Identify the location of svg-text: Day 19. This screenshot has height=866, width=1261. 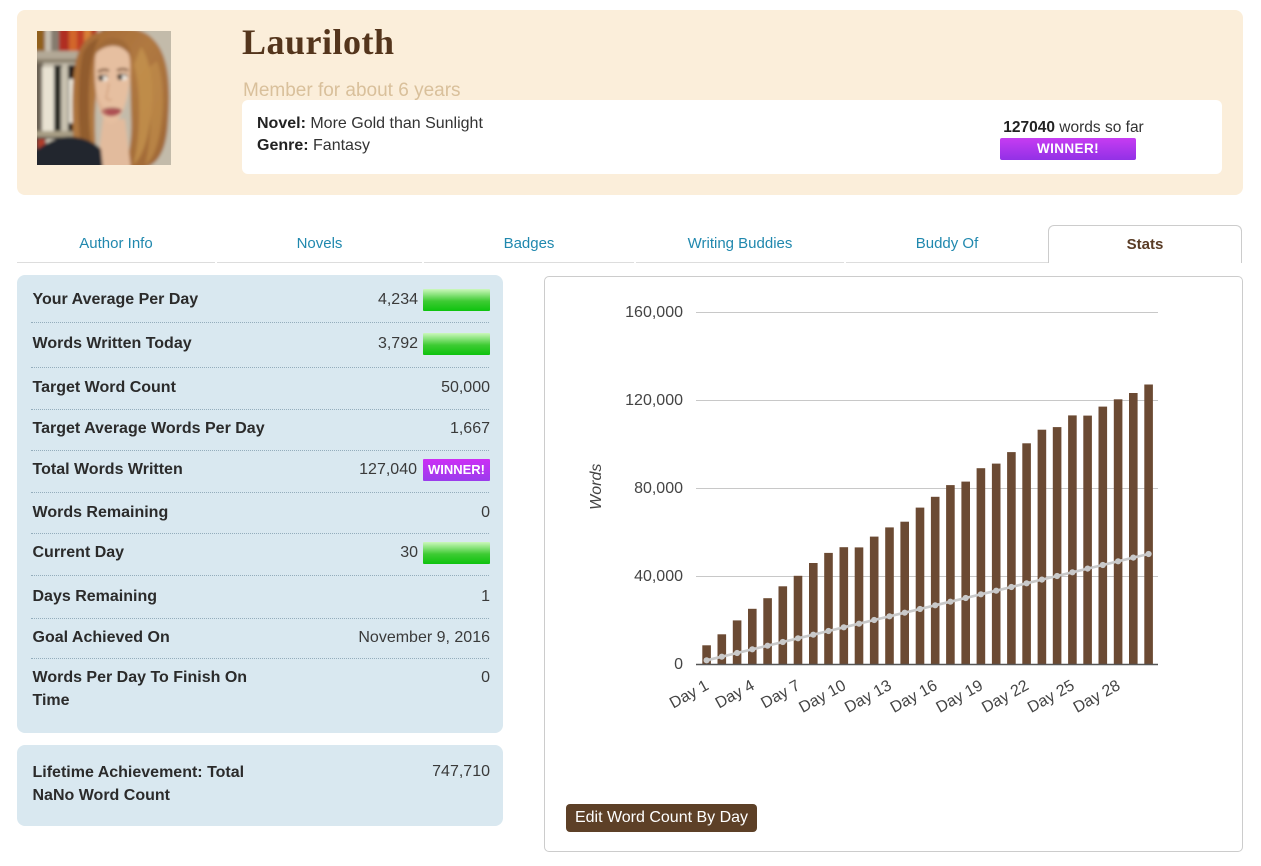
(959, 696).